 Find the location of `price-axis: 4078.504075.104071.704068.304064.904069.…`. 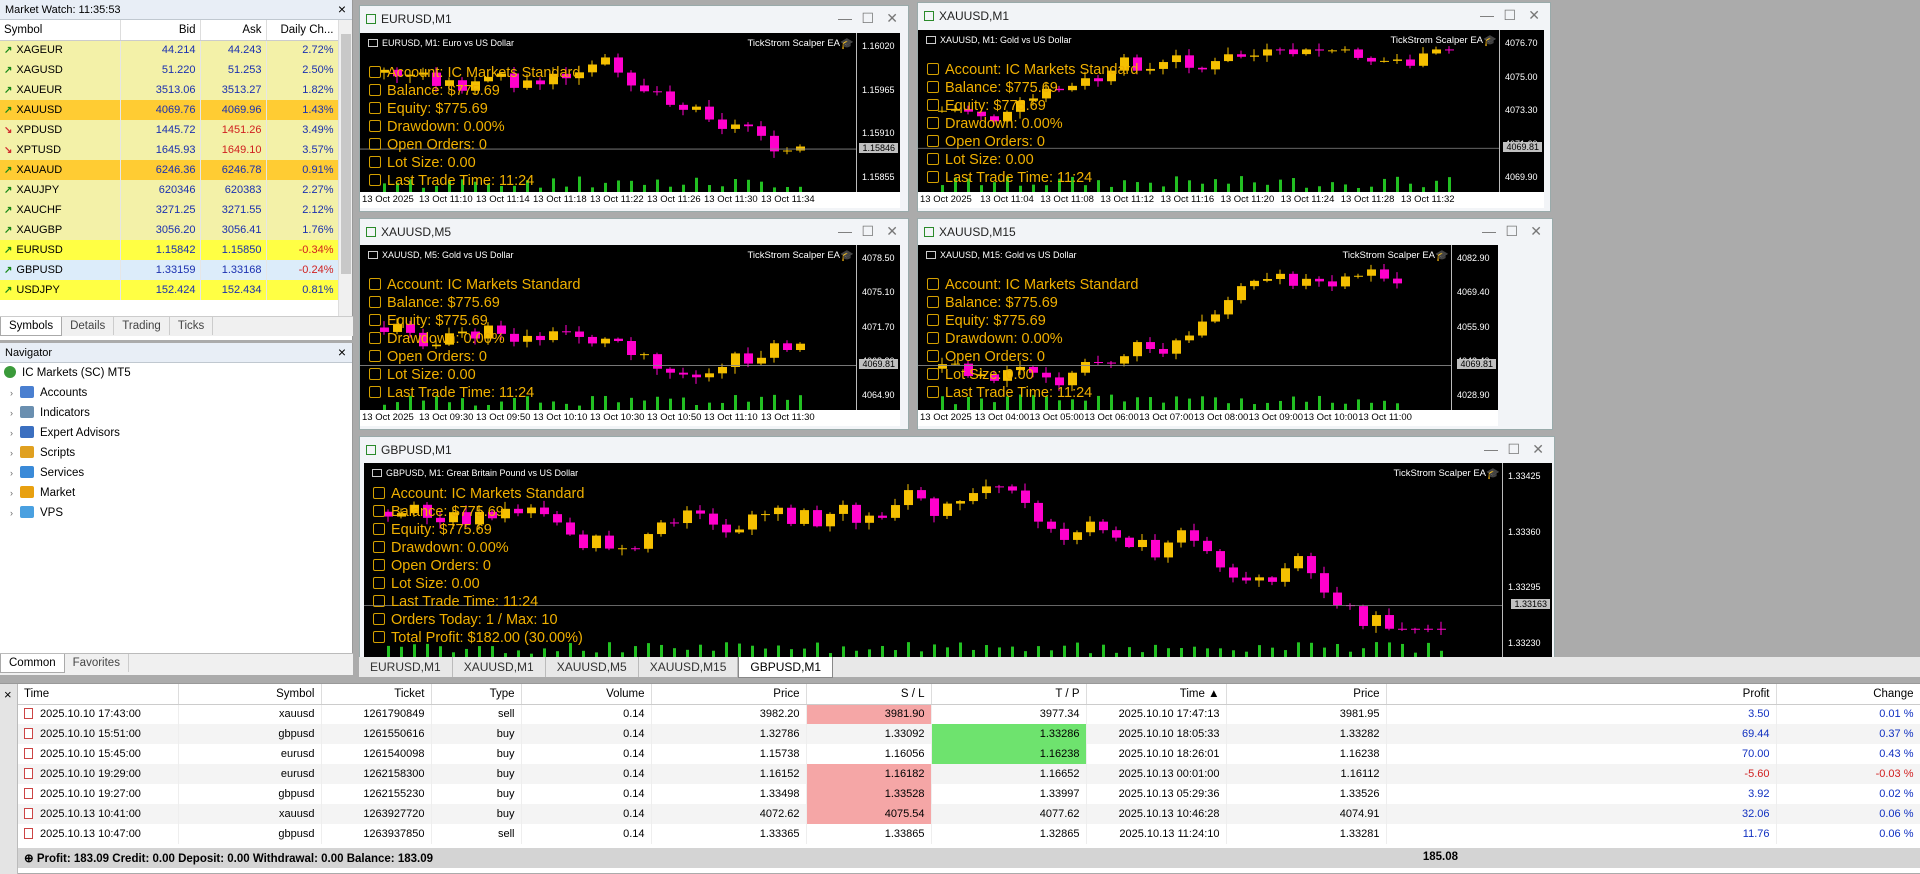

price-axis: 4078.504075.104071.704068.304064.904069.… is located at coordinates (878, 327).